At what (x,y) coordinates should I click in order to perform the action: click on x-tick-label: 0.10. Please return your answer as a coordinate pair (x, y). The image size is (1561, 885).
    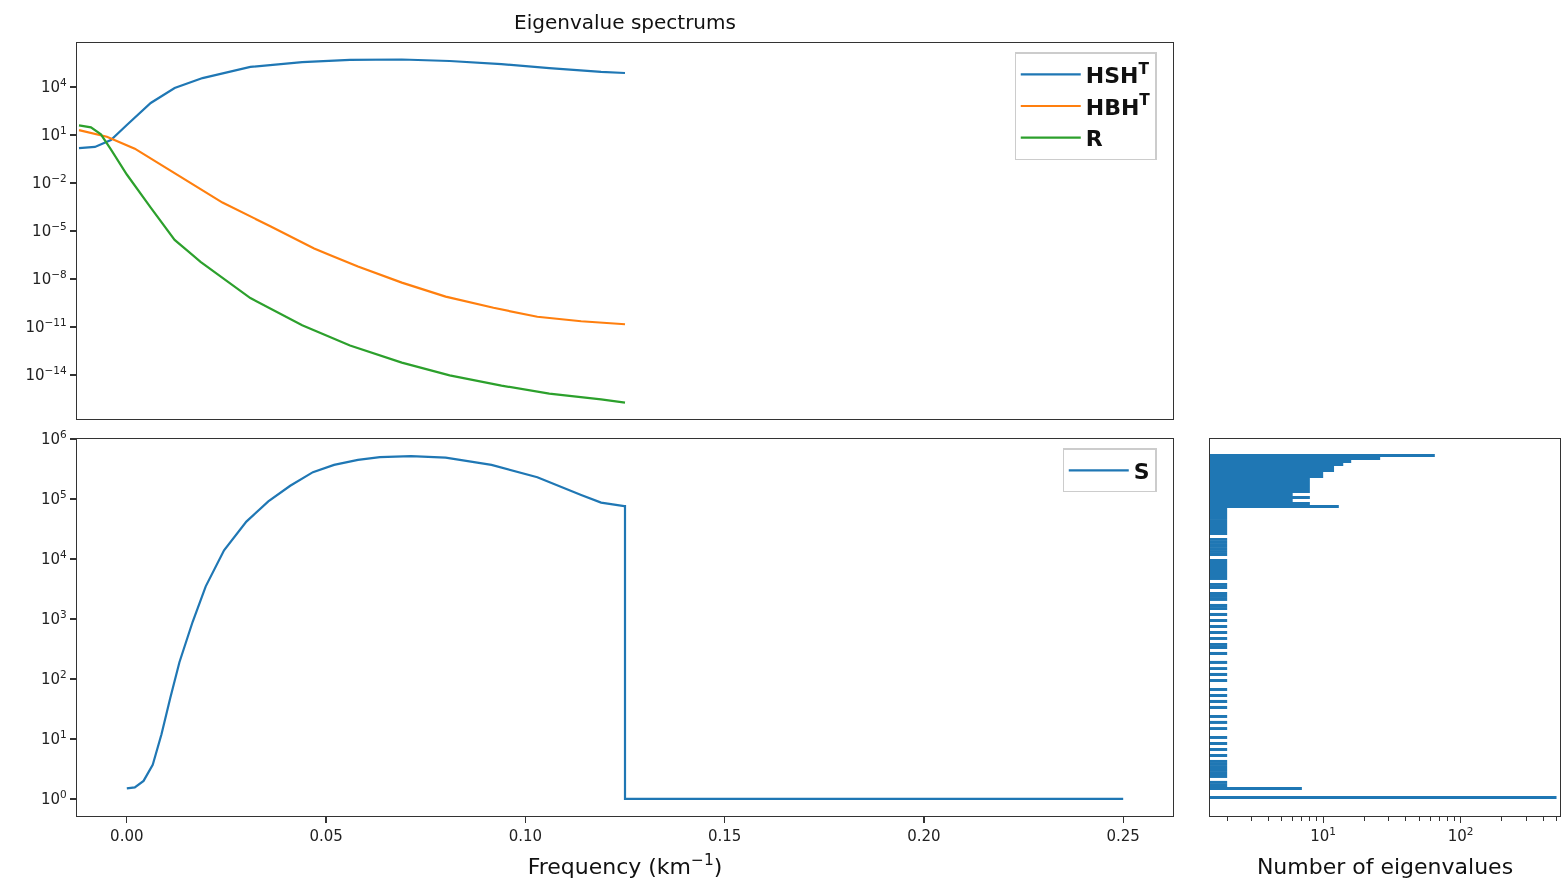
    Looking at the image, I should click on (525, 836).